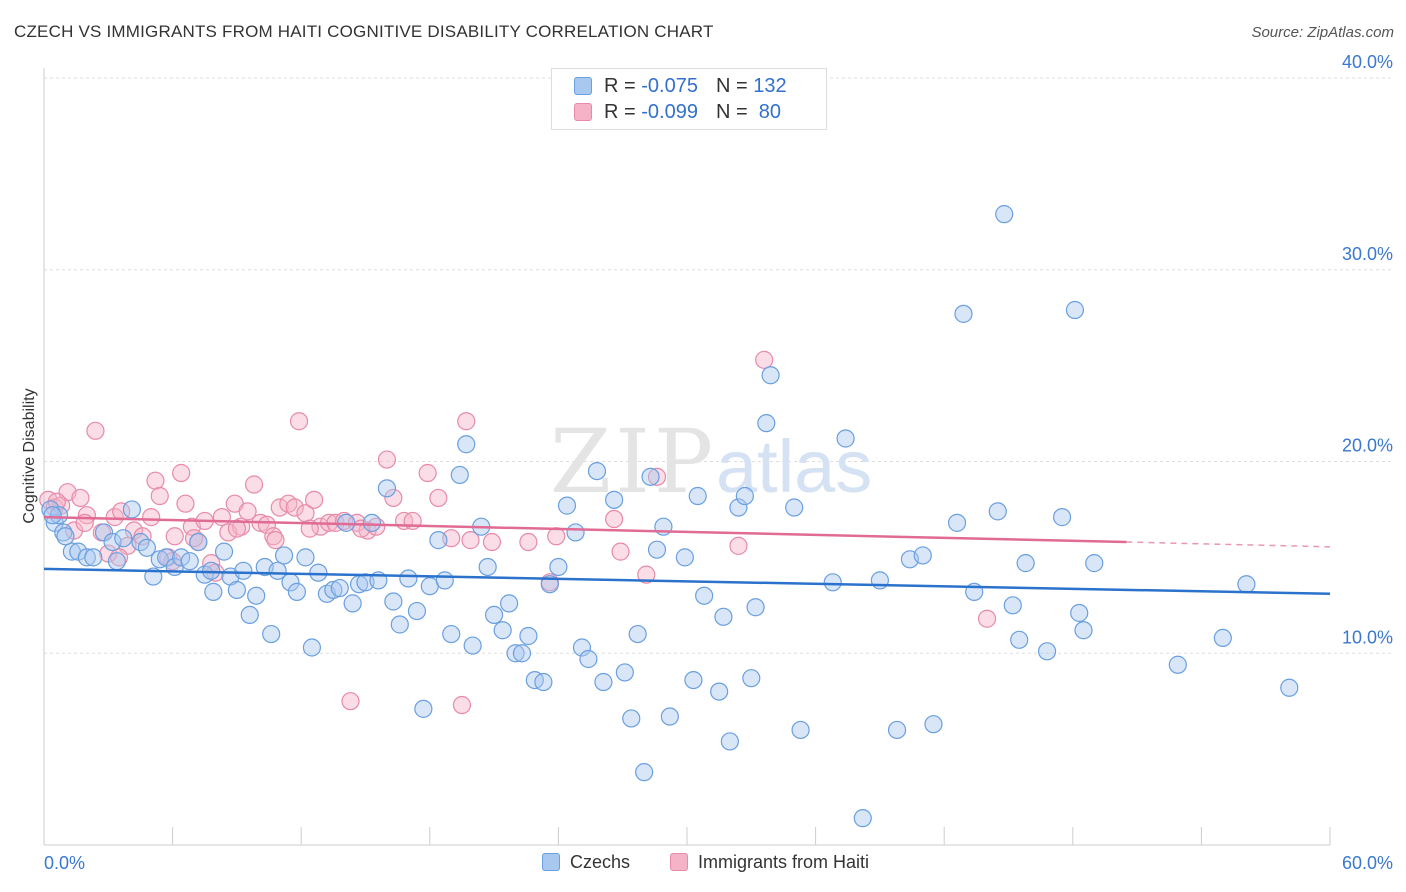 Image resolution: width=1406 pixels, height=892 pixels. I want to click on trend-line-haiti, so click(585, 529).